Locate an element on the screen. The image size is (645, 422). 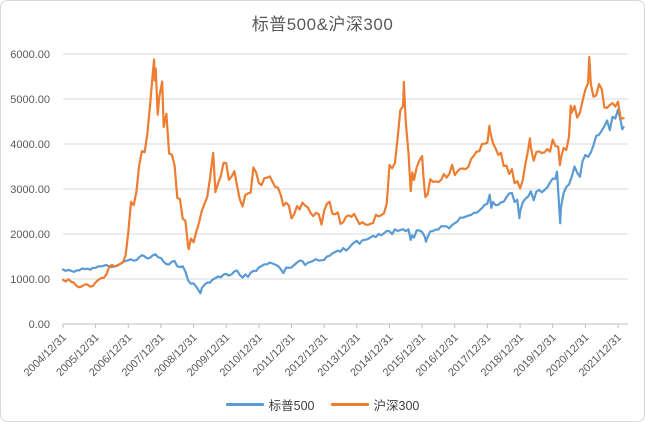
y-tick-label: 5000.00 is located at coordinates (30, 100).